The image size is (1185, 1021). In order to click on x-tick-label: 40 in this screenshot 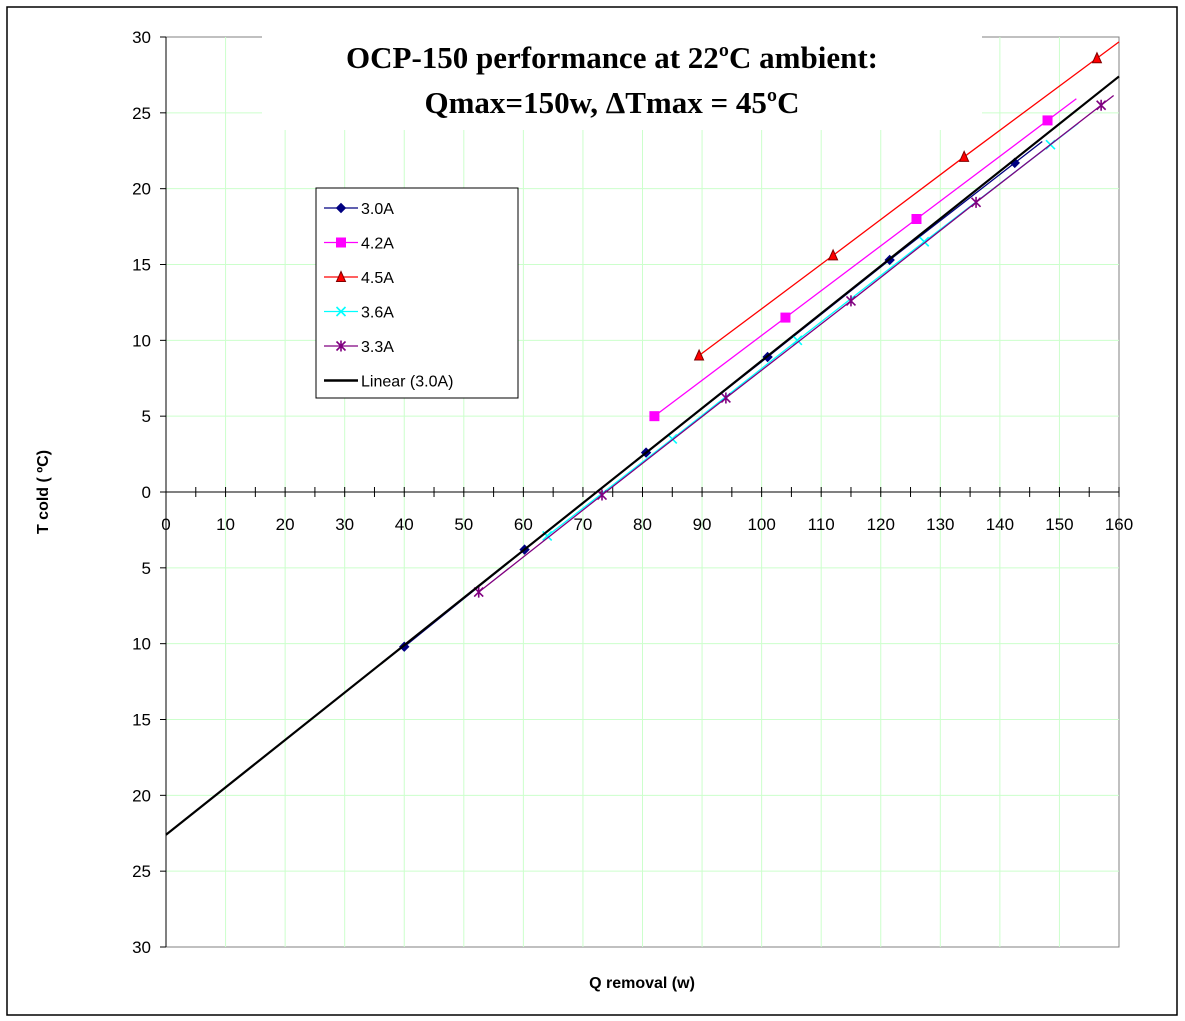, I will do `click(404, 524)`.